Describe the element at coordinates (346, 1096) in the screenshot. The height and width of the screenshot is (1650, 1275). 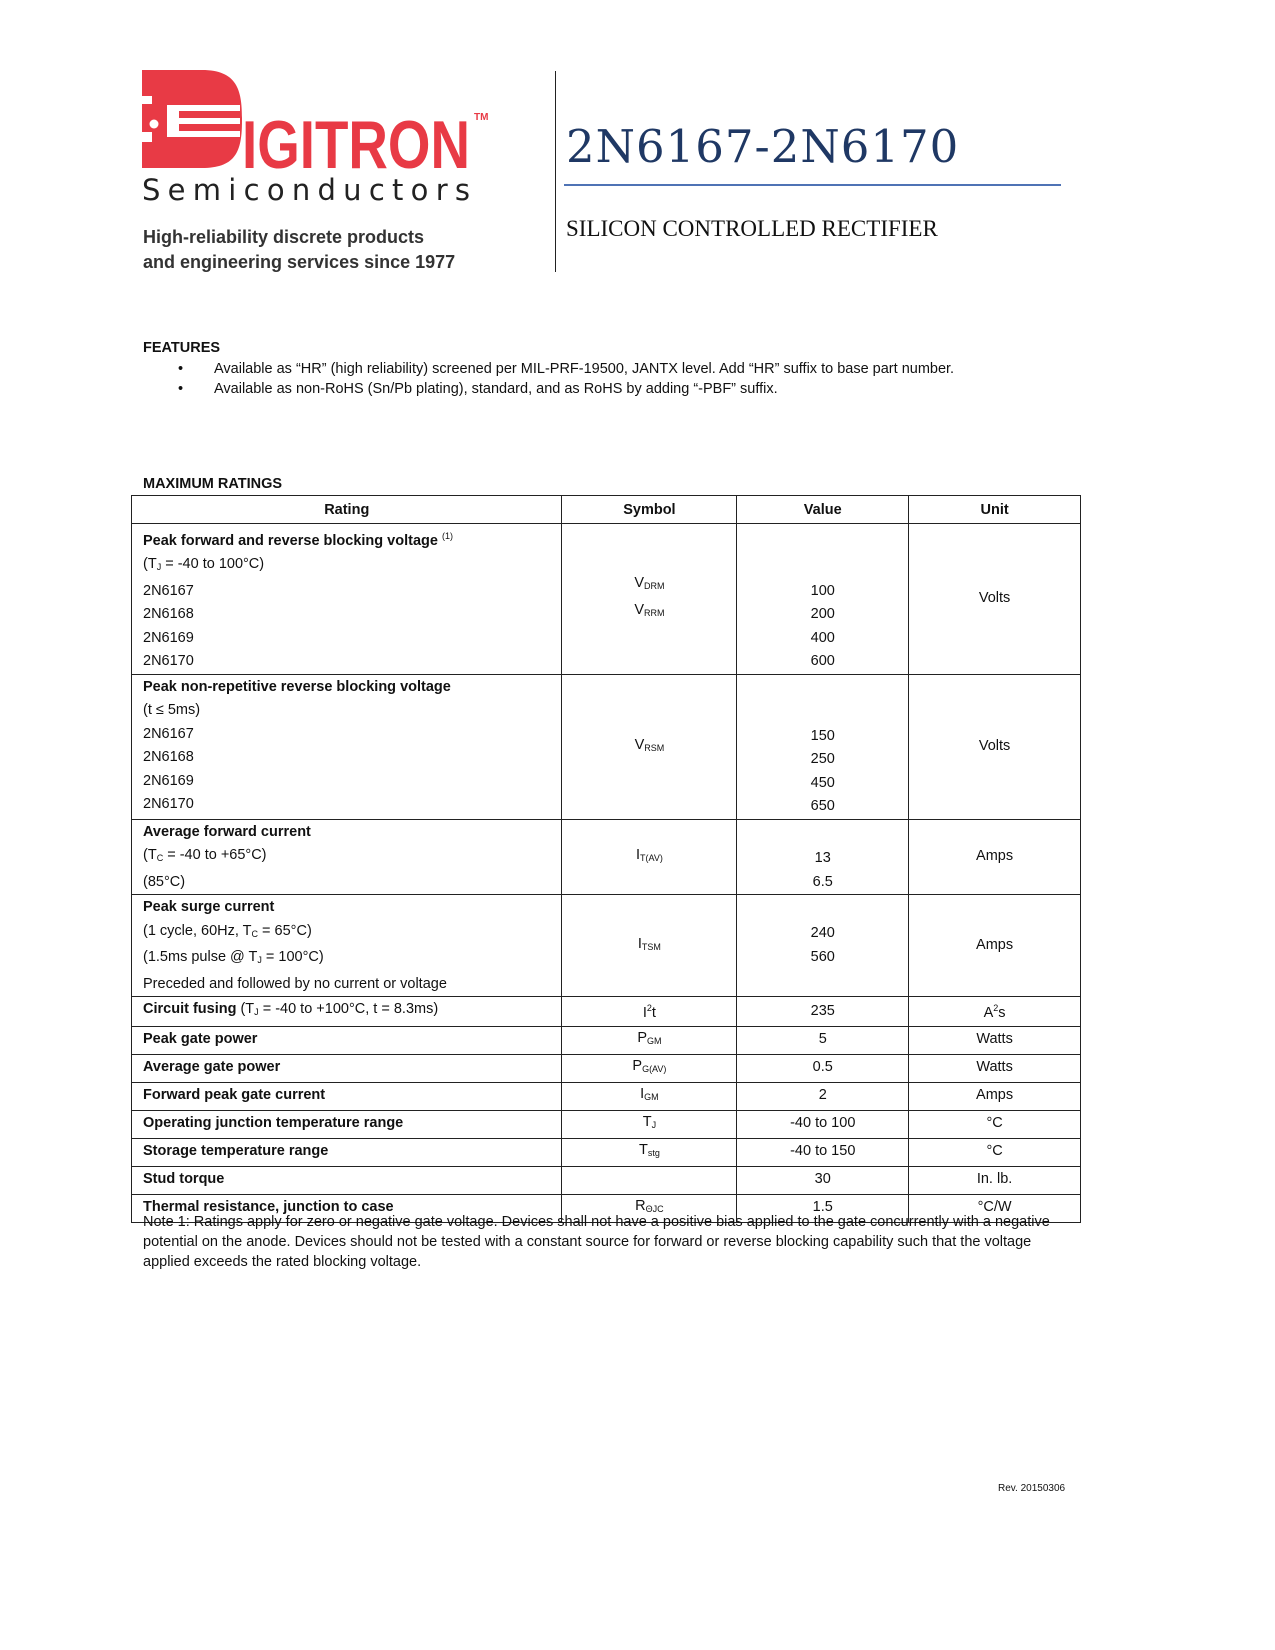
I see `text-line: Forward peak gate current` at that location.